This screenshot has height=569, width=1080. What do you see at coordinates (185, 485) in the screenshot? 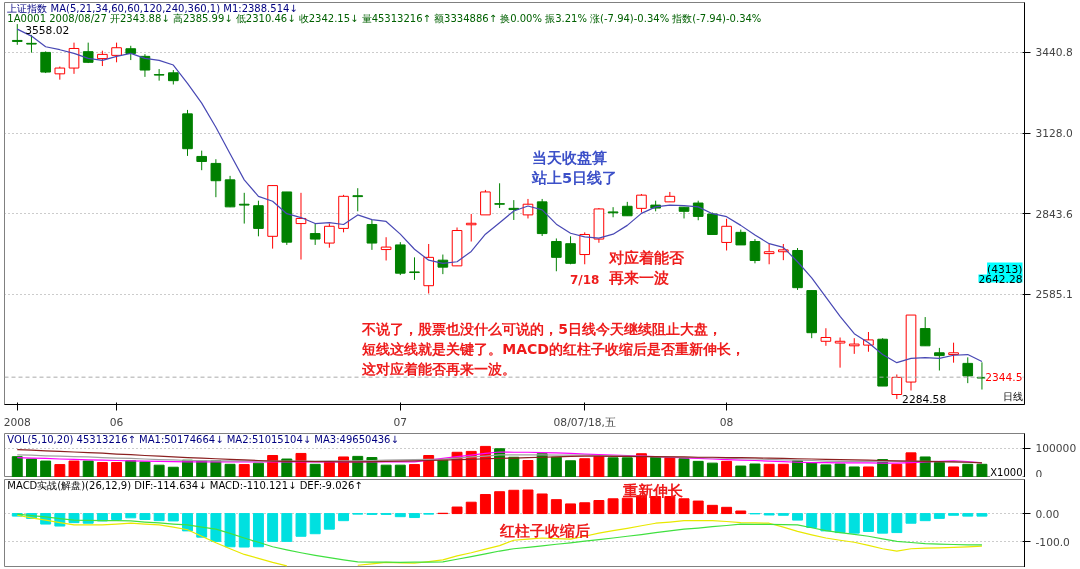
I see `annotation: MACD实战(解盘)(26,12,9) DIF:-114.634↓ MACD:-110.121↓ DEF:-9.026↑` at bounding box center [185, 485].